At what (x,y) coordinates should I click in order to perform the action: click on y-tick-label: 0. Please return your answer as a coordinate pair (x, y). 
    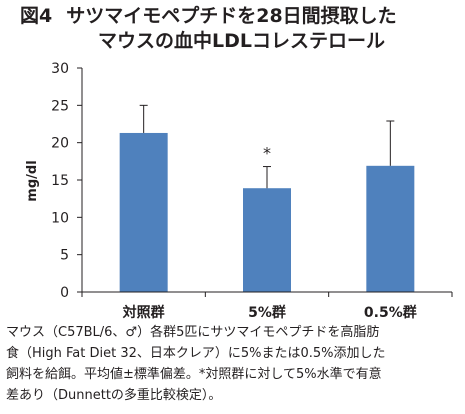
    Looking at the image, I should click on (64, 293).